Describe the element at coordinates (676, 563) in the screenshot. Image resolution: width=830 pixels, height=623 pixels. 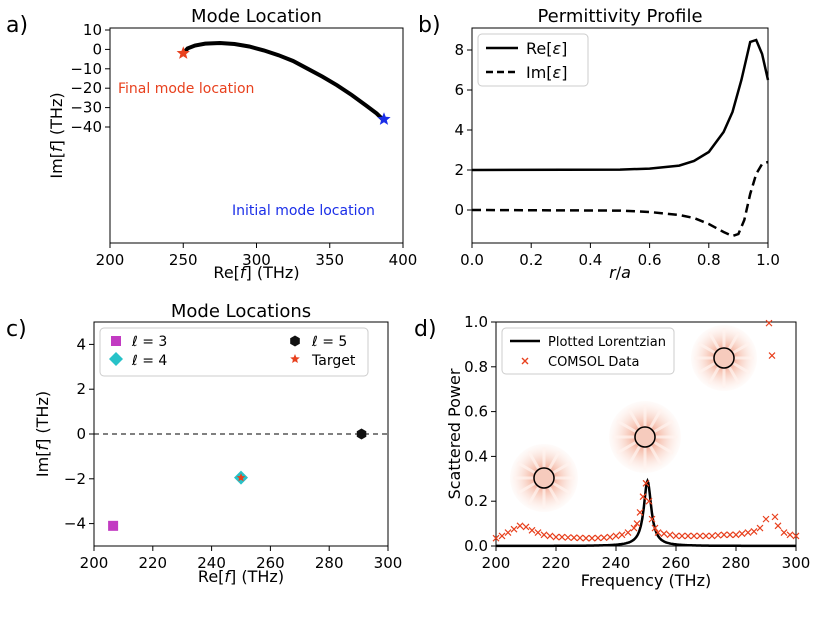
I see `panel-d-x-tick-label: 260` at that location.